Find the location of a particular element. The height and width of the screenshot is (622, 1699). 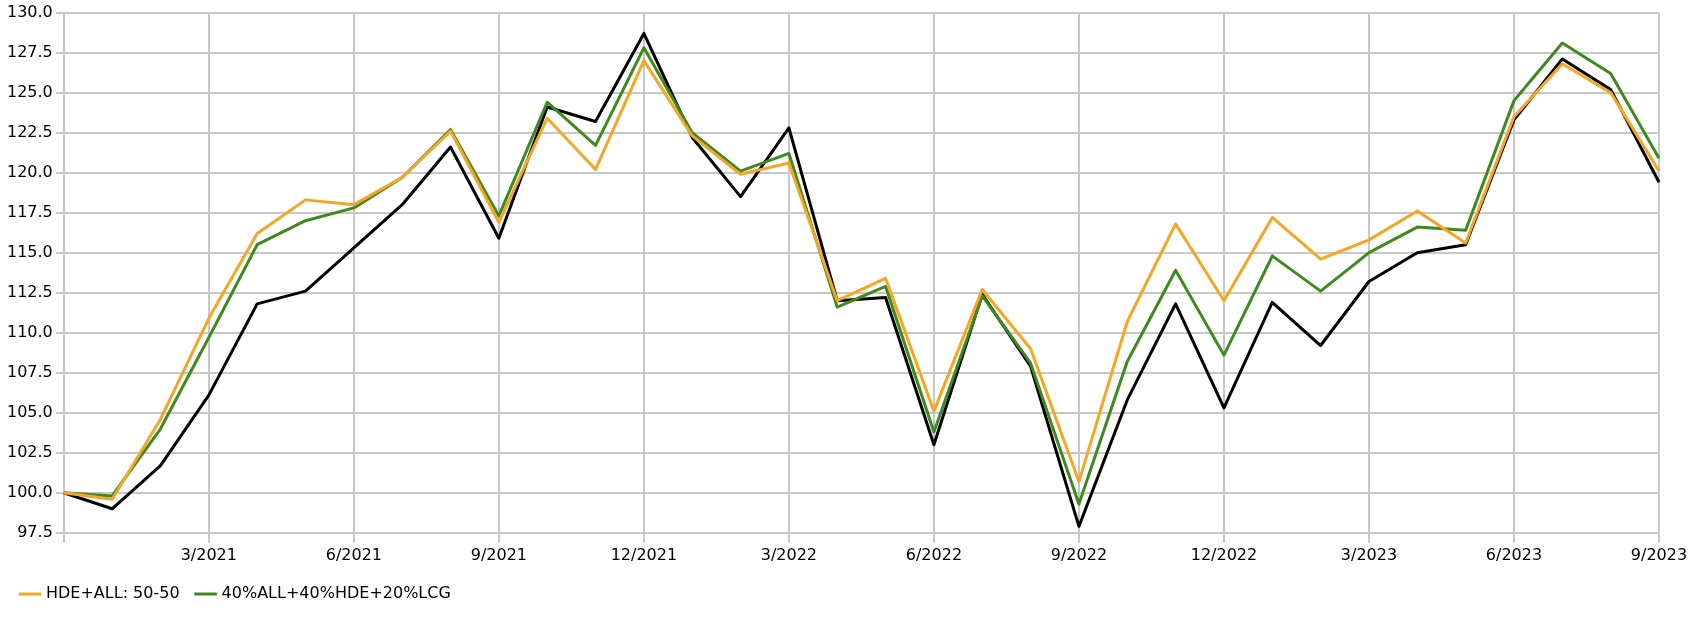

legend-label: 40%ALL+40%HDE+20%LCG is located at coordinates (336, 593).